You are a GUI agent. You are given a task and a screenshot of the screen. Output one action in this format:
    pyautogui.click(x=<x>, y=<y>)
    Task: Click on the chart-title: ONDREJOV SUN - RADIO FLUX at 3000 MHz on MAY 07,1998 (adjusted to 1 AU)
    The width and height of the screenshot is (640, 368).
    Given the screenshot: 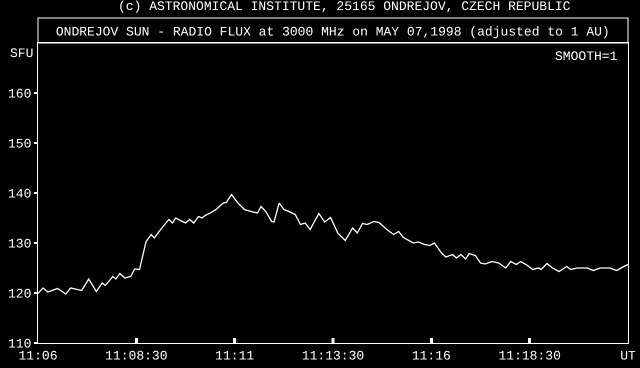 What is the action you would take?
    pyautogui.click(x=333, y=32)
    